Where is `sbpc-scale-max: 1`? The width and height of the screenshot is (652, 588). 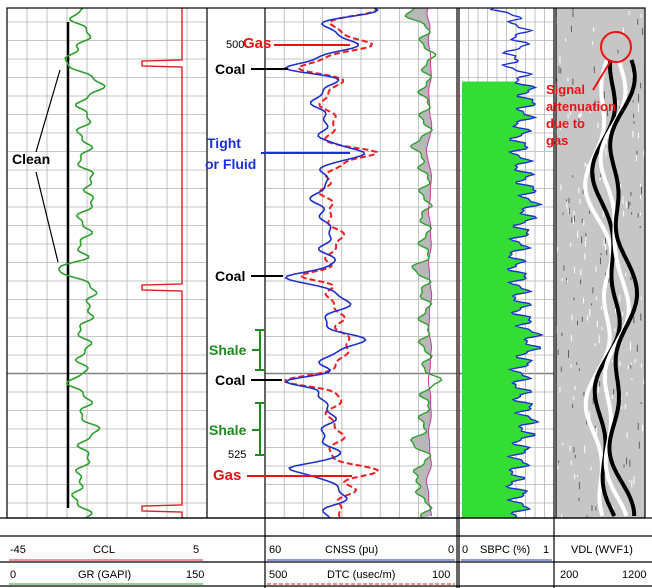
sbpc-scale-max: 1 is located at coordinates (546, 550).